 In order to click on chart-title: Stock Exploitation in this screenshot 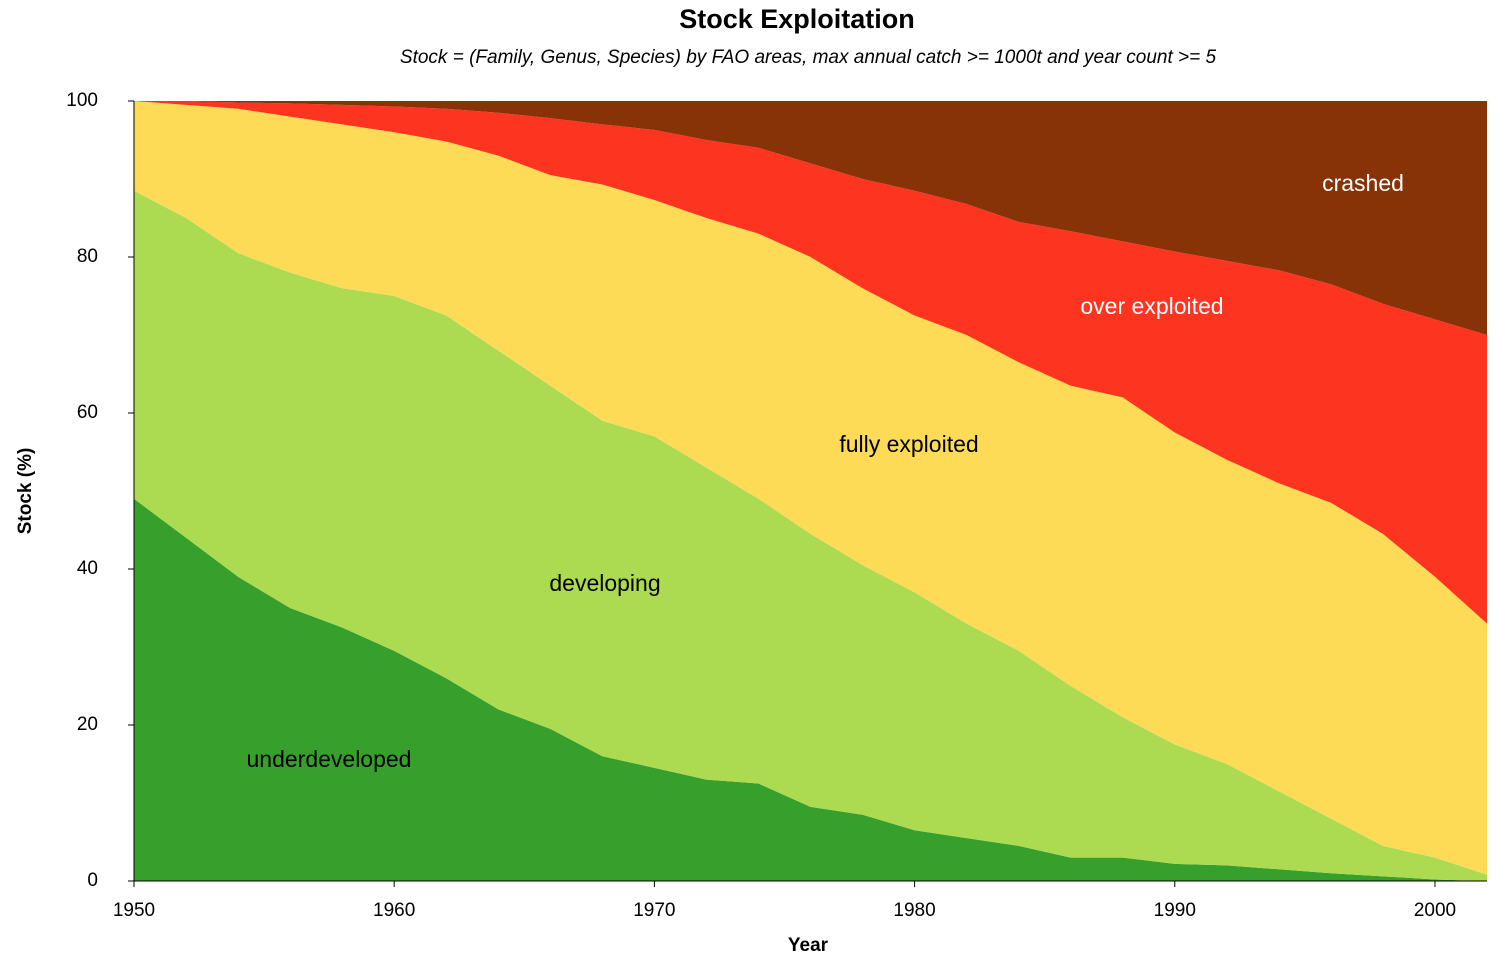, I will do `click(797, 19)`.